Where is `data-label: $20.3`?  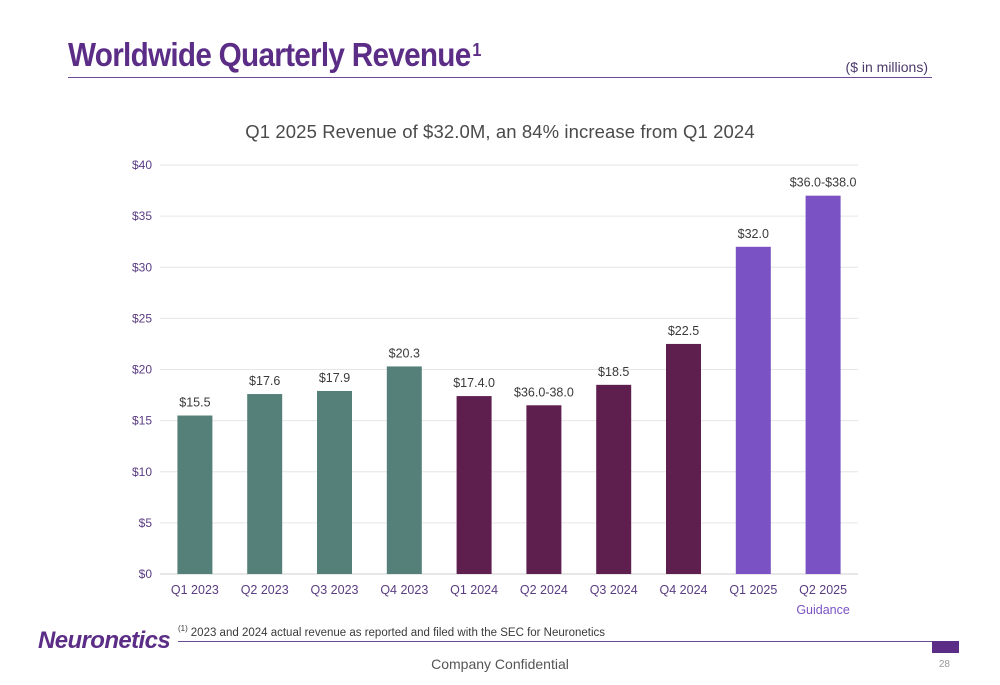 data-label: $20.3 is located at coordinates (404, 353).